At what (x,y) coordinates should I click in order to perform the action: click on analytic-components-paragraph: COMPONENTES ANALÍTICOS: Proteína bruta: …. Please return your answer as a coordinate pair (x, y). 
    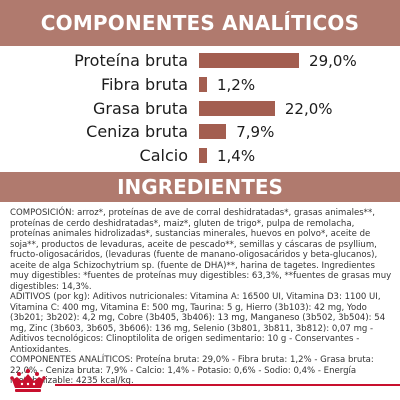
    Looking at the image, I should click on (192, 370).